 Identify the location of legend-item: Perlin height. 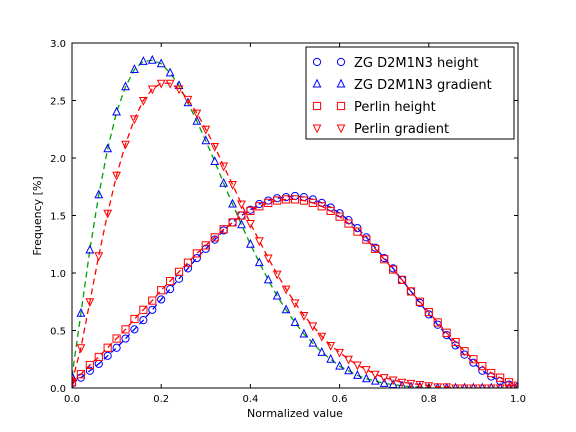
(374, 107).